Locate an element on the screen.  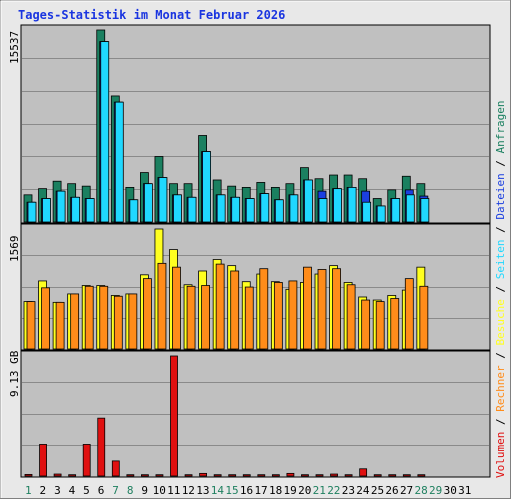
day-label: 12 is located at coordinates (188, 490).